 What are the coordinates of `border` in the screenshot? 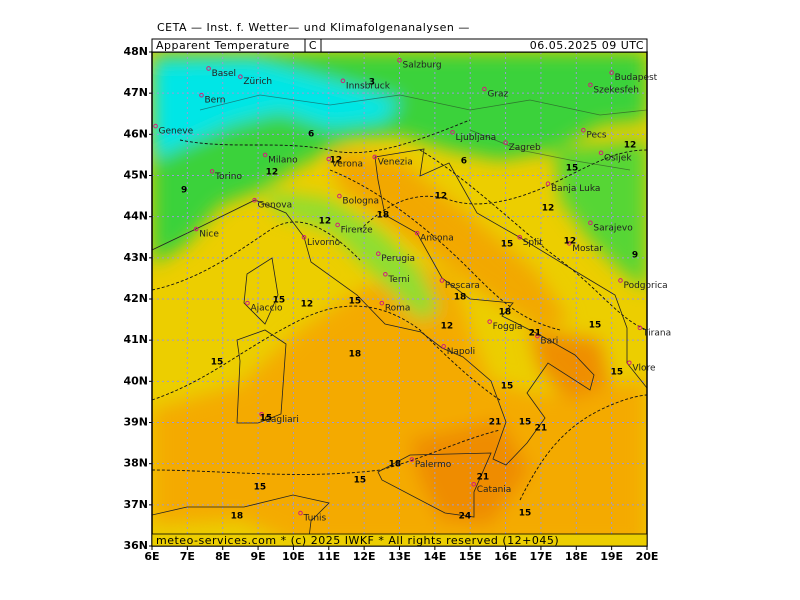 It's located at (423, 105).